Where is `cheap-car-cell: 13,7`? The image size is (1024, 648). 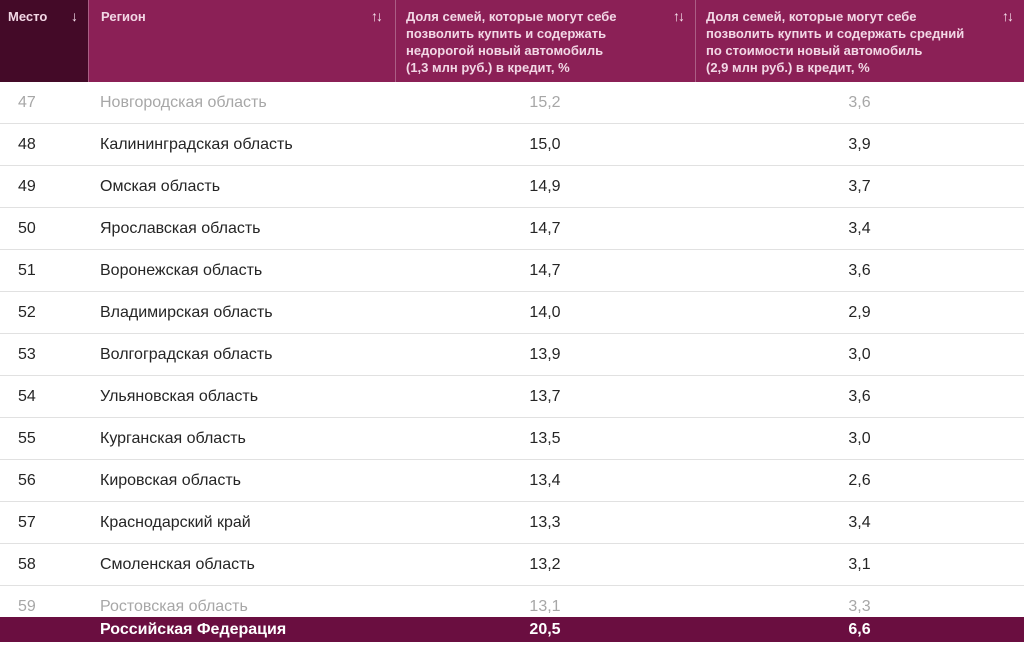 cheap-car-cell: 13,7 is located at coordinates (545, 396).